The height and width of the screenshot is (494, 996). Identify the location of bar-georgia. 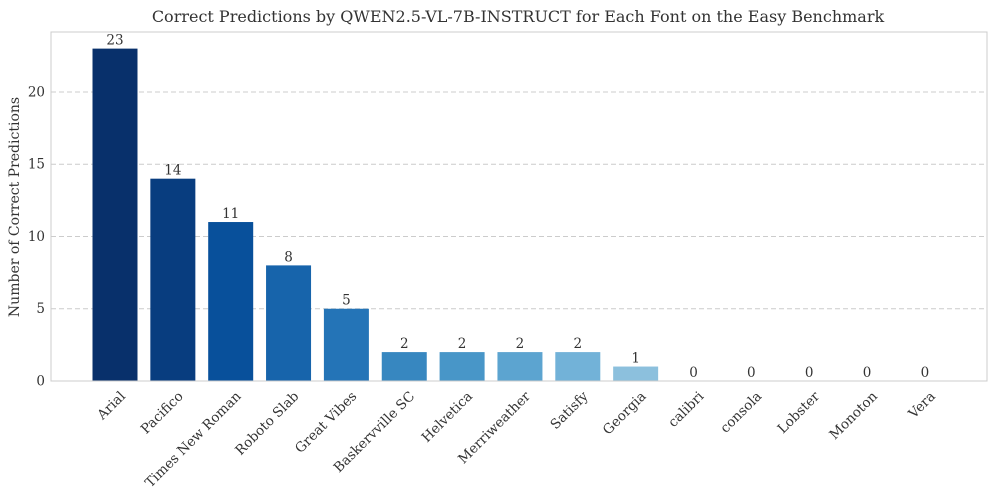
(636, 373).